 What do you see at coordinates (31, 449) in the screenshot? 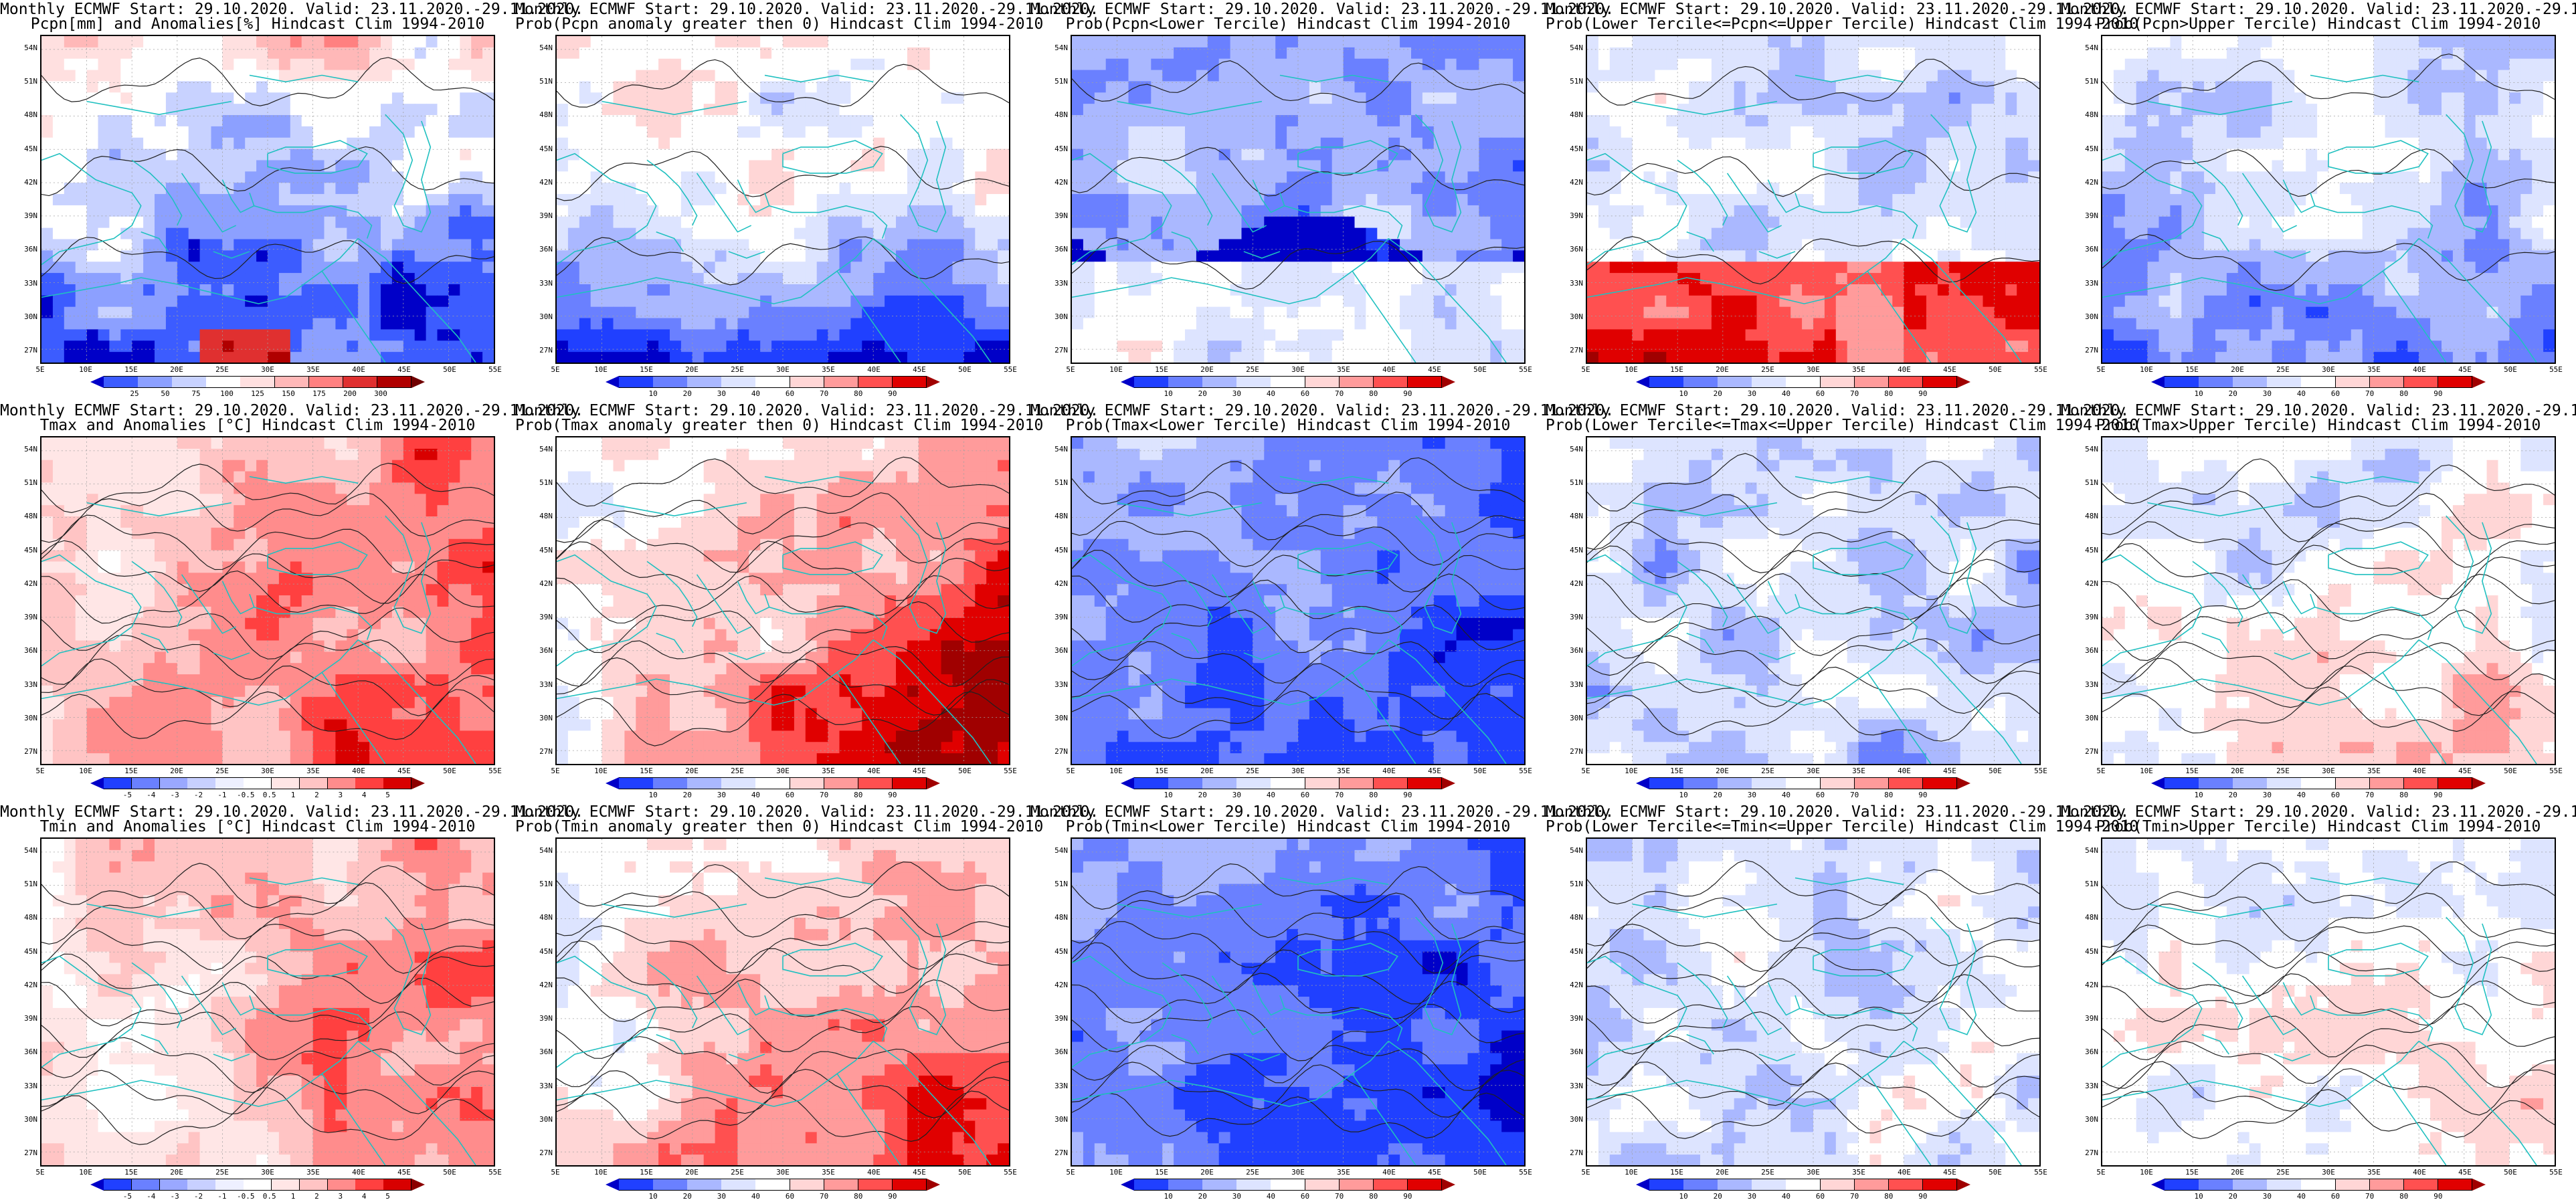
I see `lat-label: 54N` at bounding box center [31, 449].